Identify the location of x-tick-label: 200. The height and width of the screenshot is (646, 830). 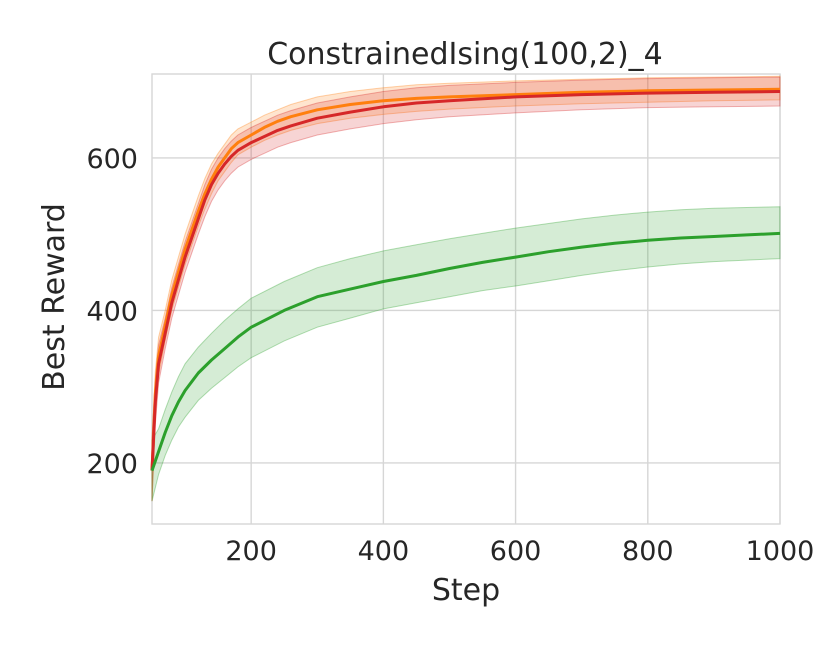
(251, 551).